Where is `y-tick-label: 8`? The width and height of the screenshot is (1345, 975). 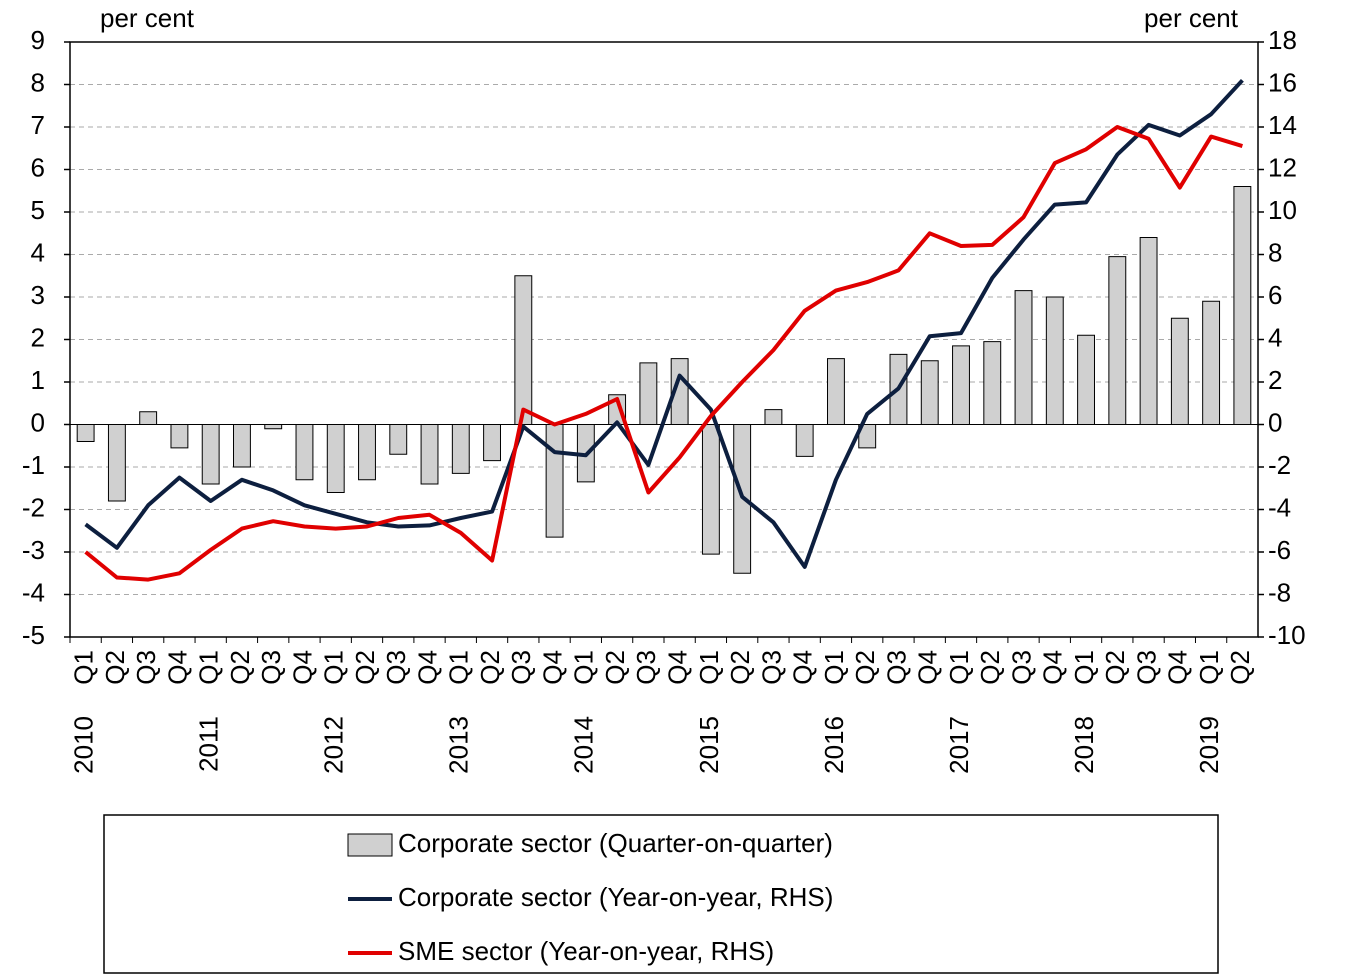
y-tick-label: 8 is located at coordinates (38, 82).